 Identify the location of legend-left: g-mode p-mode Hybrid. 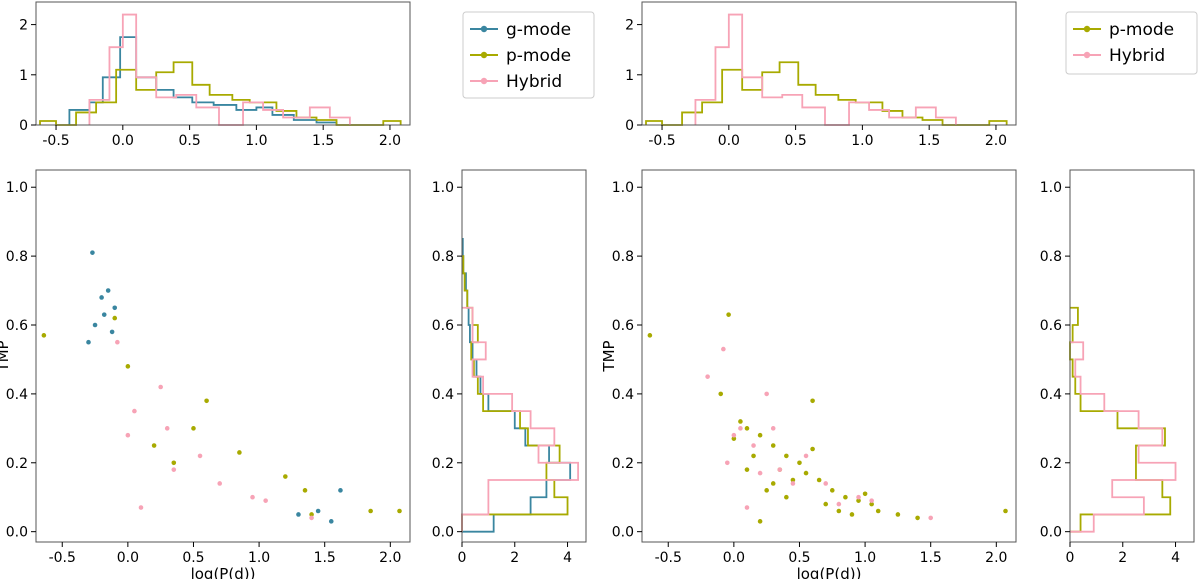
(528, 55).